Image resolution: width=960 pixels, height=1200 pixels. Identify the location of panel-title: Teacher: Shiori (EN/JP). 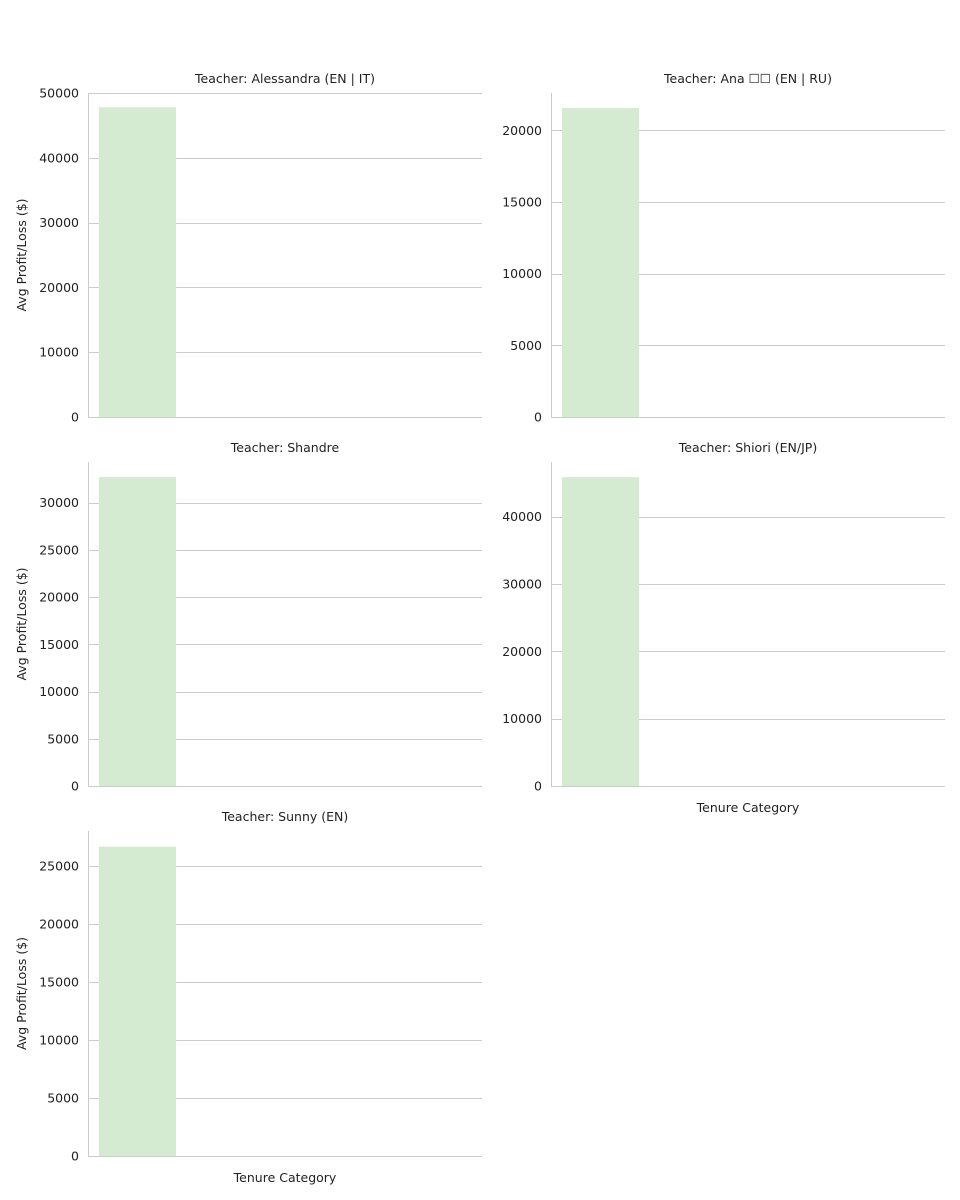
(747, 447).